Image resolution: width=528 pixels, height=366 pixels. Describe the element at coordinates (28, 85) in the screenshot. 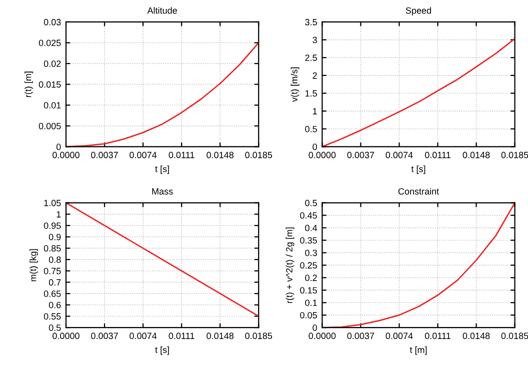

I see `y-axis-title: r(t) [m]` at that location.